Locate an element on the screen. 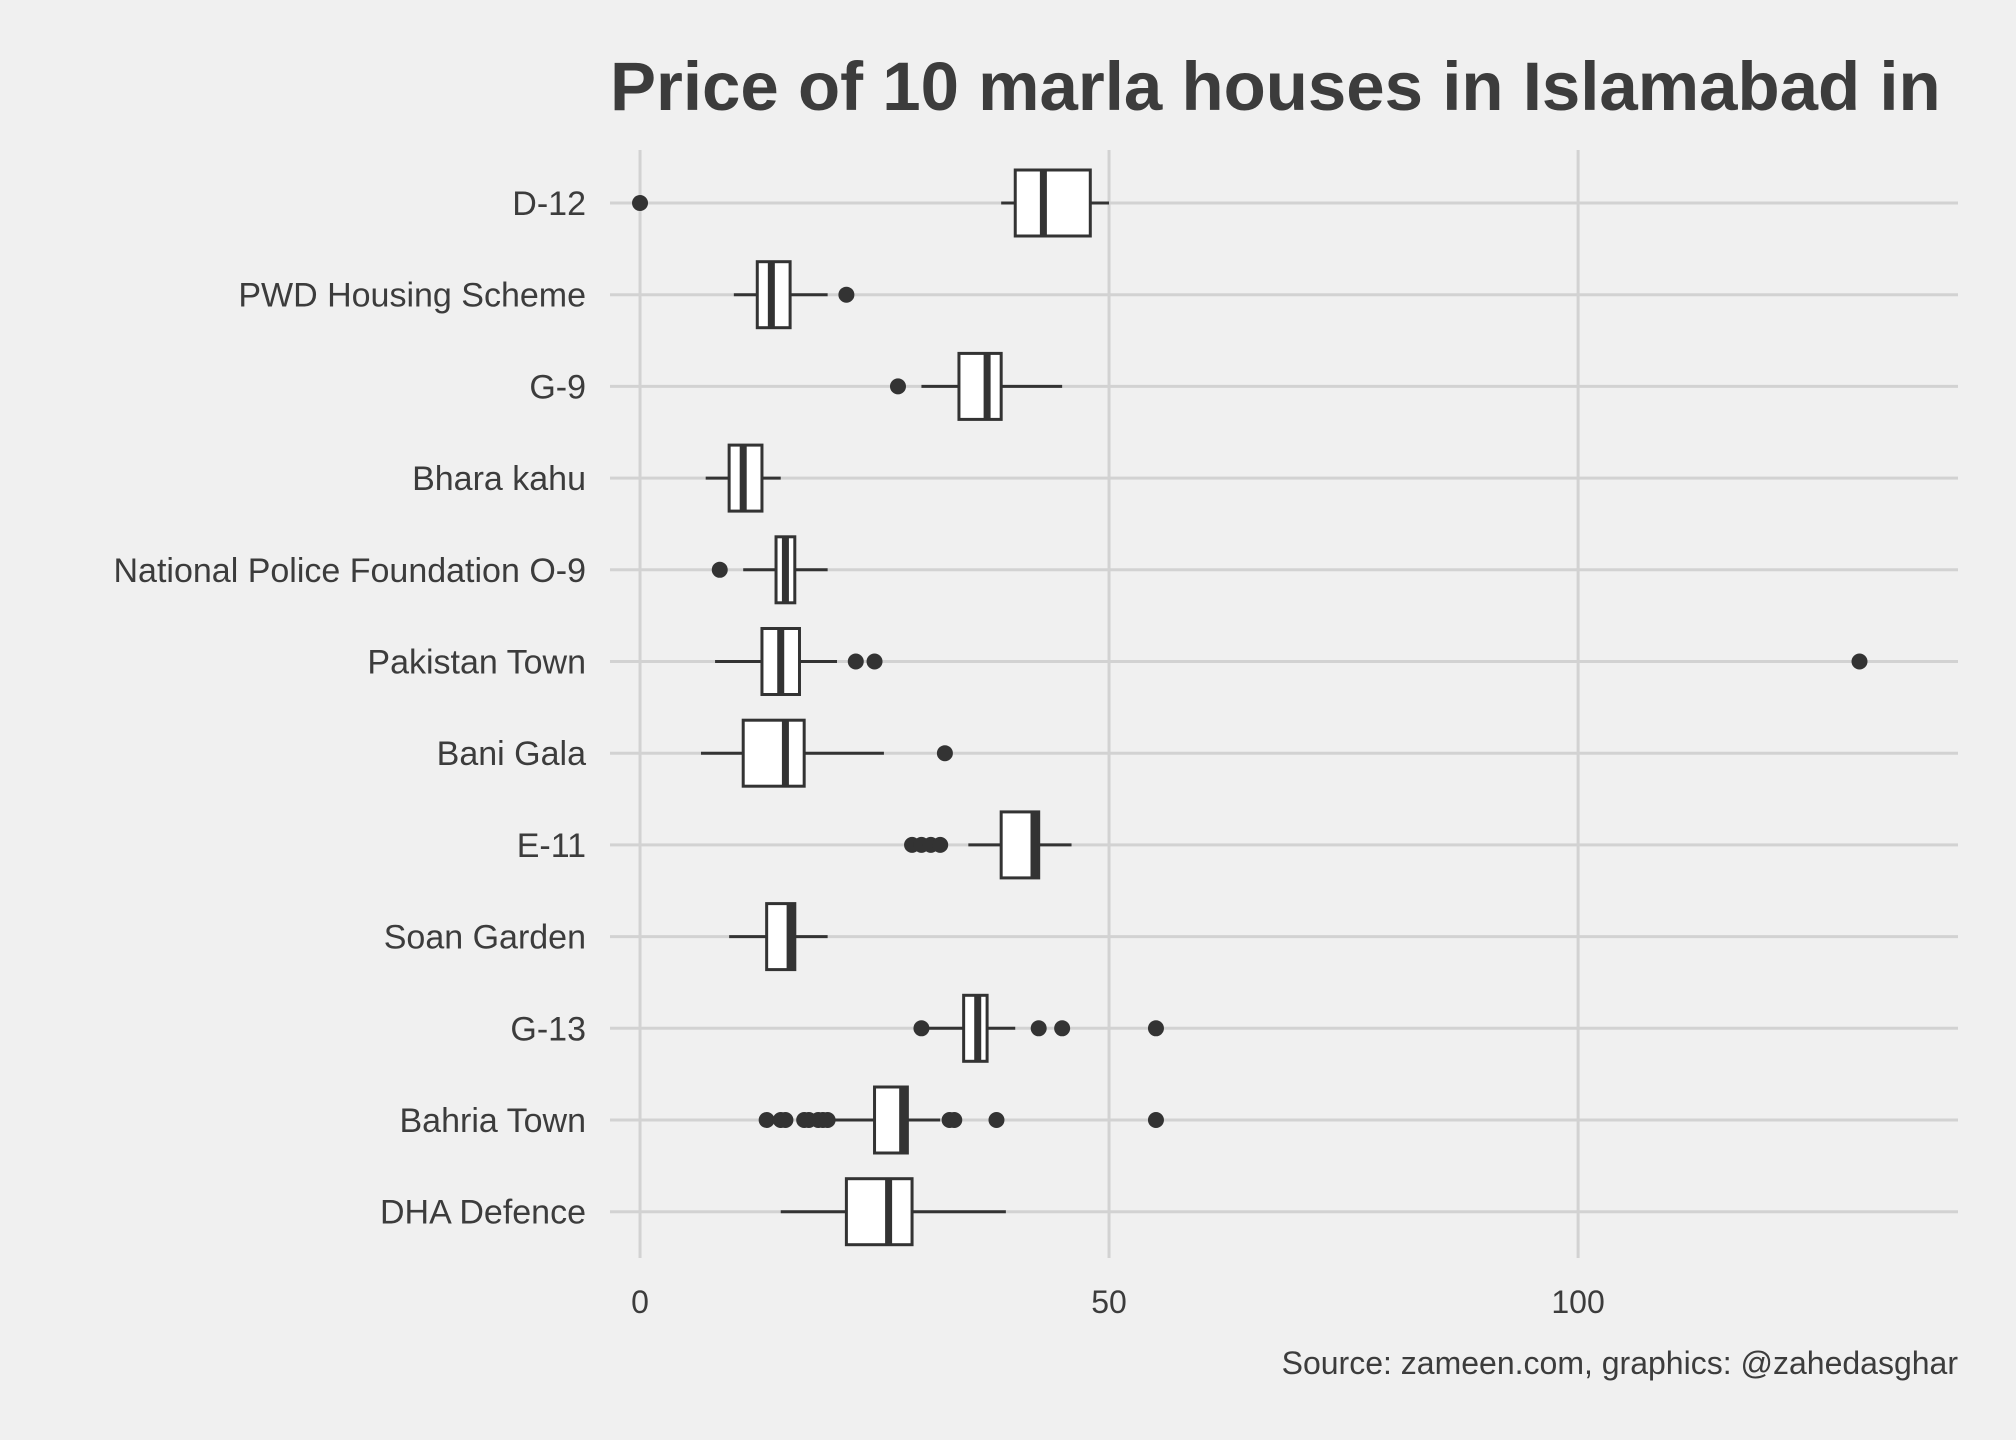 This screenshot has width=2016, height=1440. category-label: Bahria Town is located at coordinates (493, 1121).